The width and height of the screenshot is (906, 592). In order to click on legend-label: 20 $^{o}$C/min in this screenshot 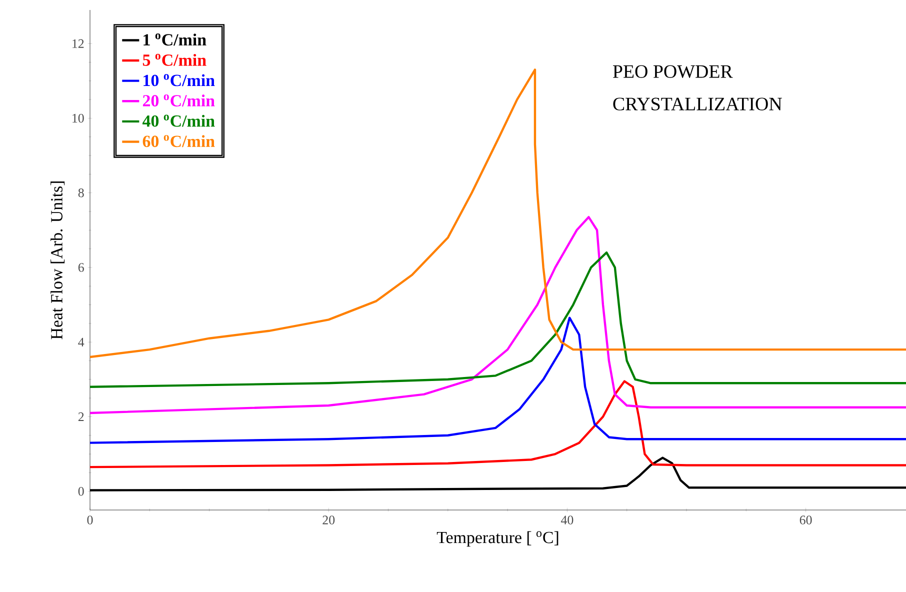, I will do `click(178, 100)`.